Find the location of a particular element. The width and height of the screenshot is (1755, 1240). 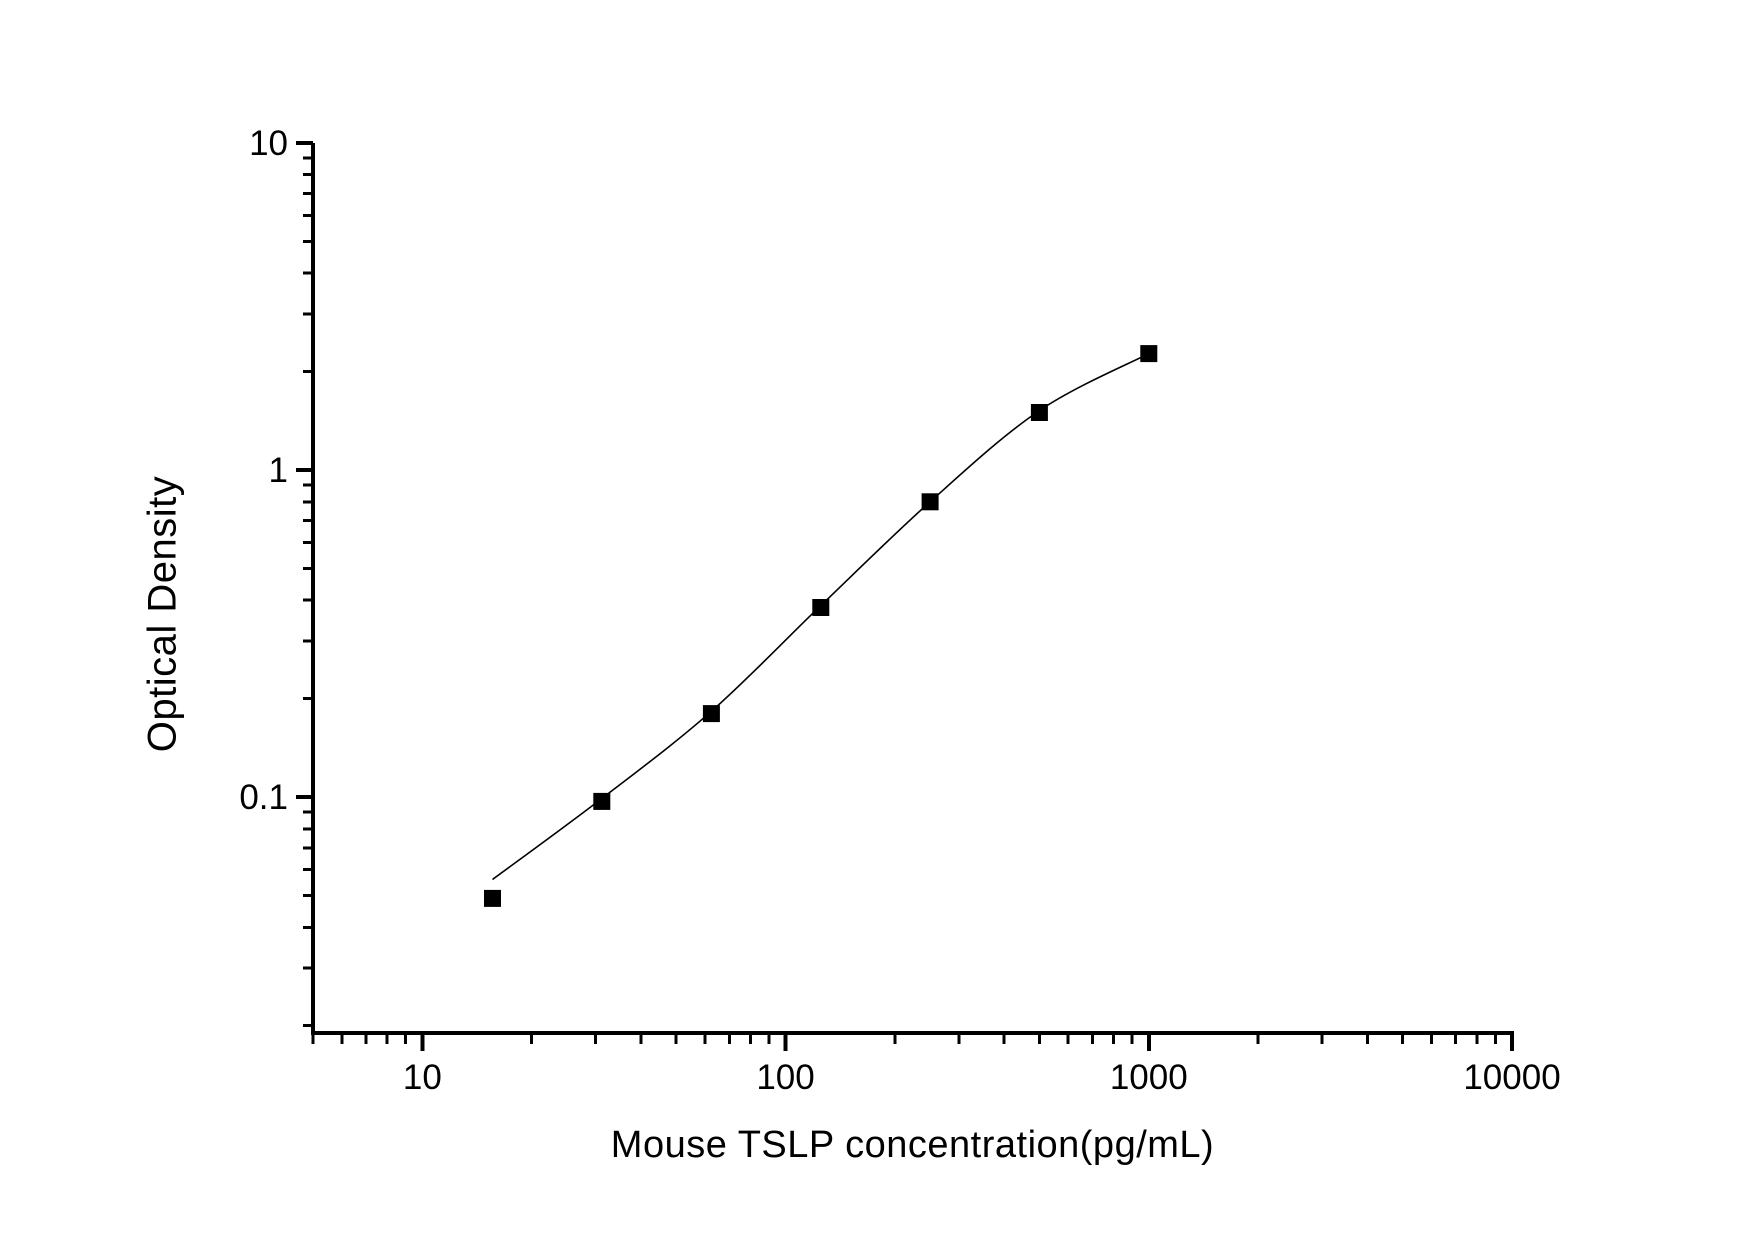

x-tick-label: 100 is located at coordinates (785, 1077).